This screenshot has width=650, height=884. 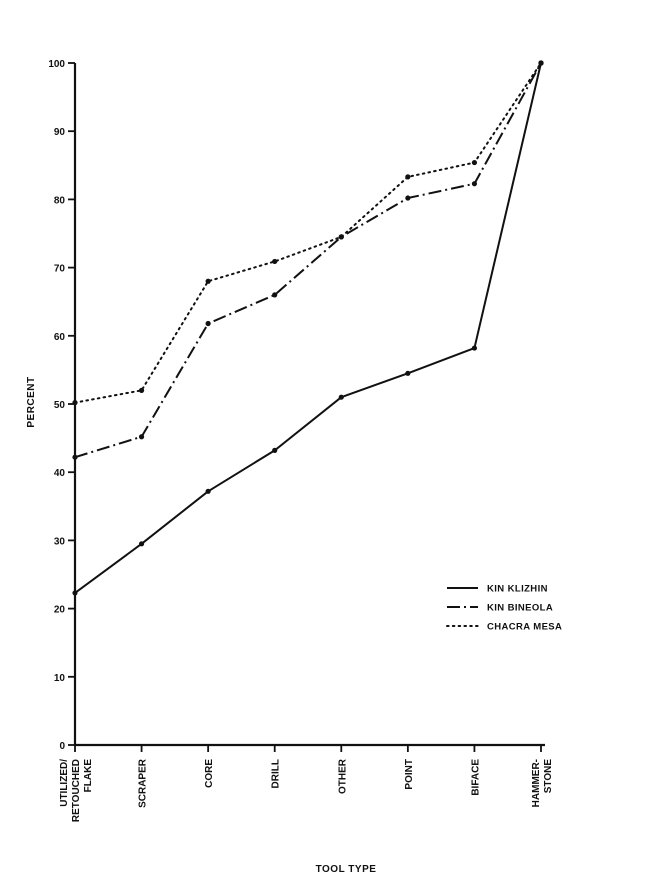 I want to click on x-tick-label-line: FLAKE, so click(x=88, y=776).